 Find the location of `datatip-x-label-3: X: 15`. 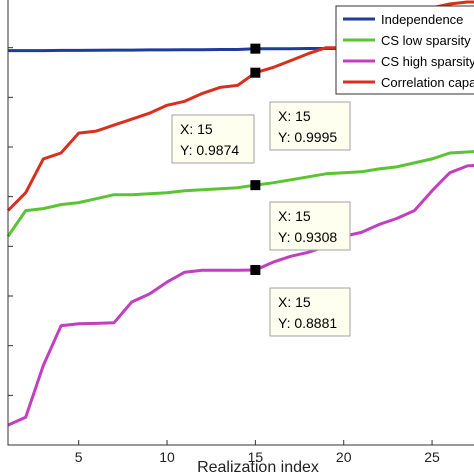

datatip-x-label-3: X: 15 is located at coordinates (294, 302).